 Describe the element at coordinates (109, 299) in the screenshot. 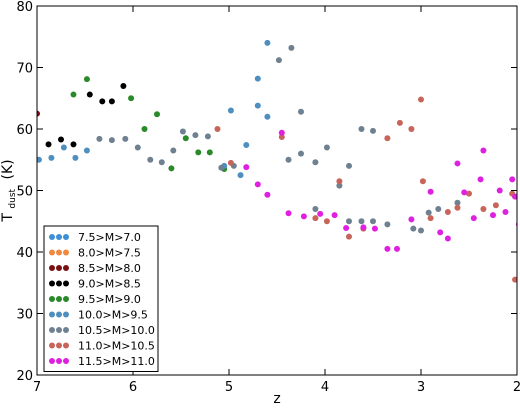

I see `legend-label: 9.5>M>9.0` at that location.